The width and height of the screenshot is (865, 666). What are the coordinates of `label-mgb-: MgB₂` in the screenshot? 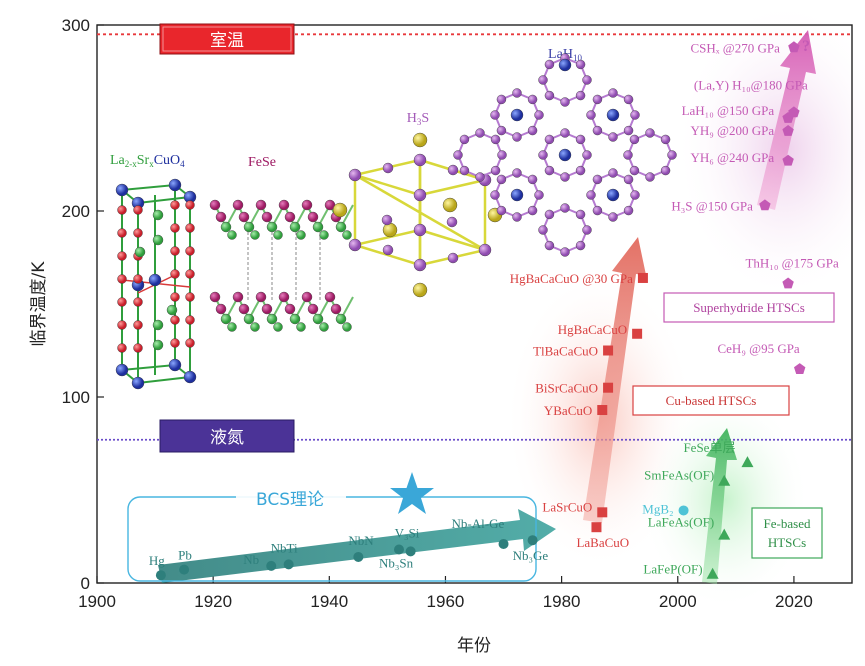 It's located at (657, 508).